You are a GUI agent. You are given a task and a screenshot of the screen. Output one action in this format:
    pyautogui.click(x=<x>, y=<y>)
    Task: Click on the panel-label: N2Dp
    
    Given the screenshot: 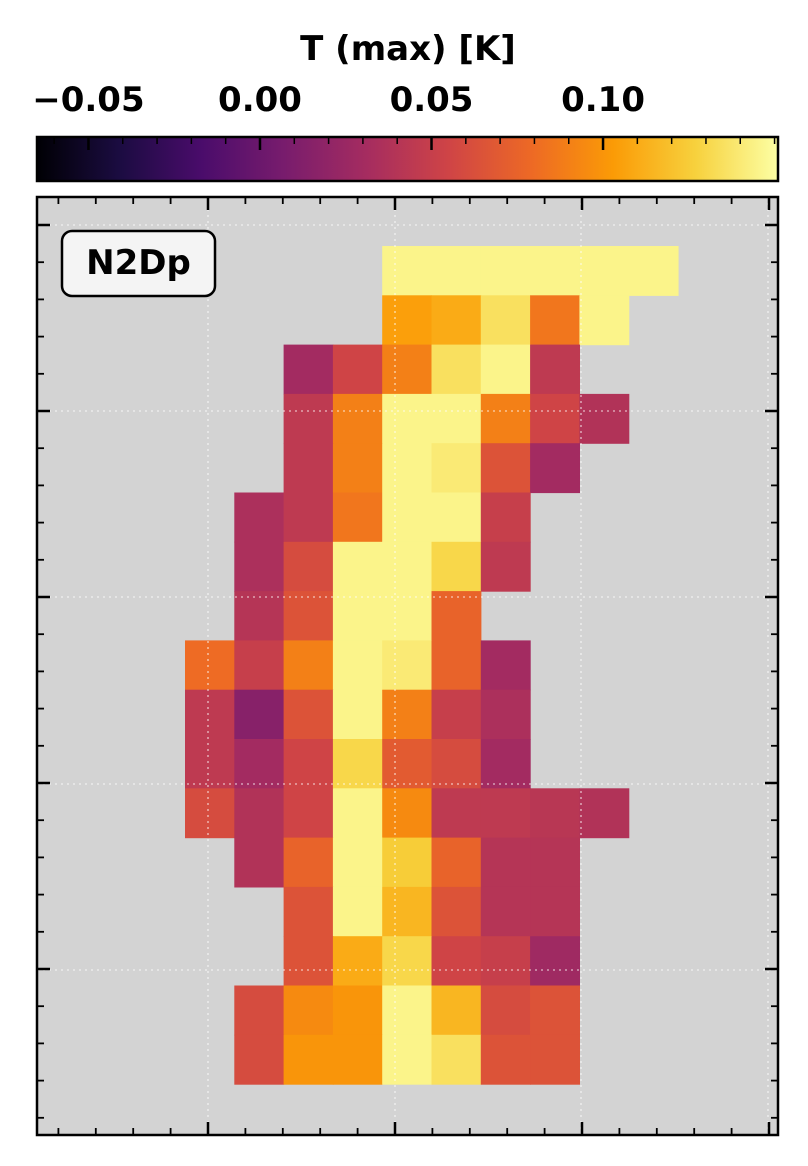 What is the action you would take?
    pyautogui.click(x=138, y=263)
    